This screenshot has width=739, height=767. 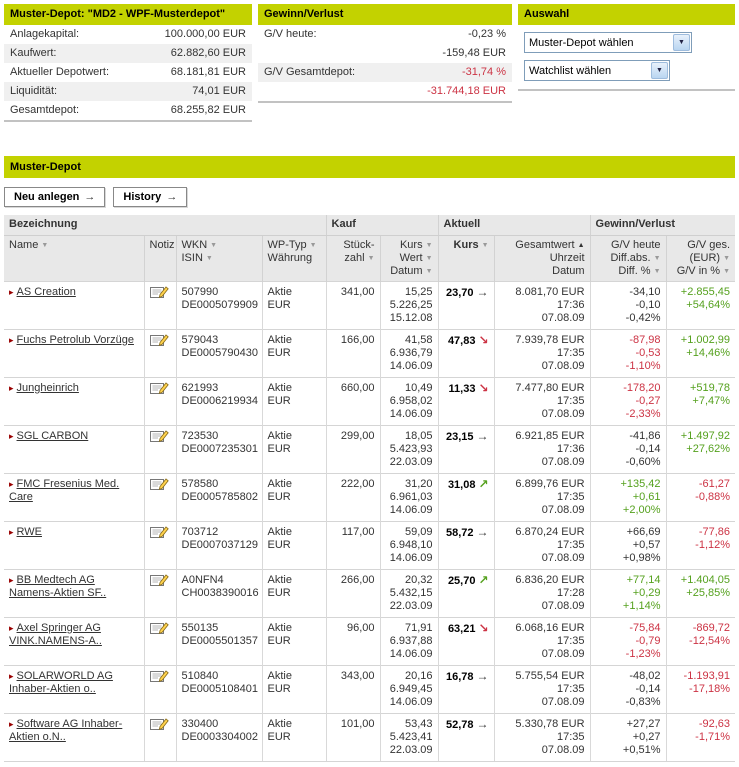 What do you see at coordinates (597, 70) in the screenshot?
I see `watchlist-select: Watchlist wählen ▼` at bounding box center [597, 70].